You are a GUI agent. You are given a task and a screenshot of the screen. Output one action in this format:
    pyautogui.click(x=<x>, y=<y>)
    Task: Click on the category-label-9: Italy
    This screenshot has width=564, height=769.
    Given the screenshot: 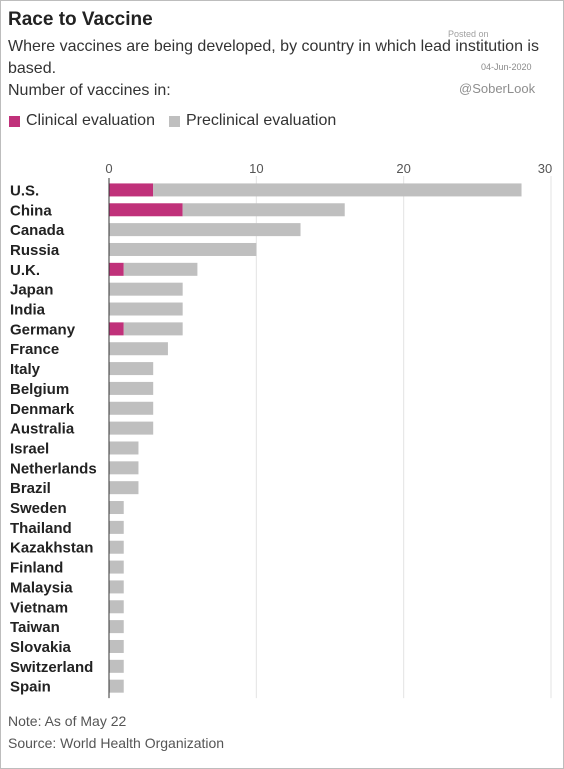 What is the action you would take?
    pyautogui.click(x=25, y=369)
    